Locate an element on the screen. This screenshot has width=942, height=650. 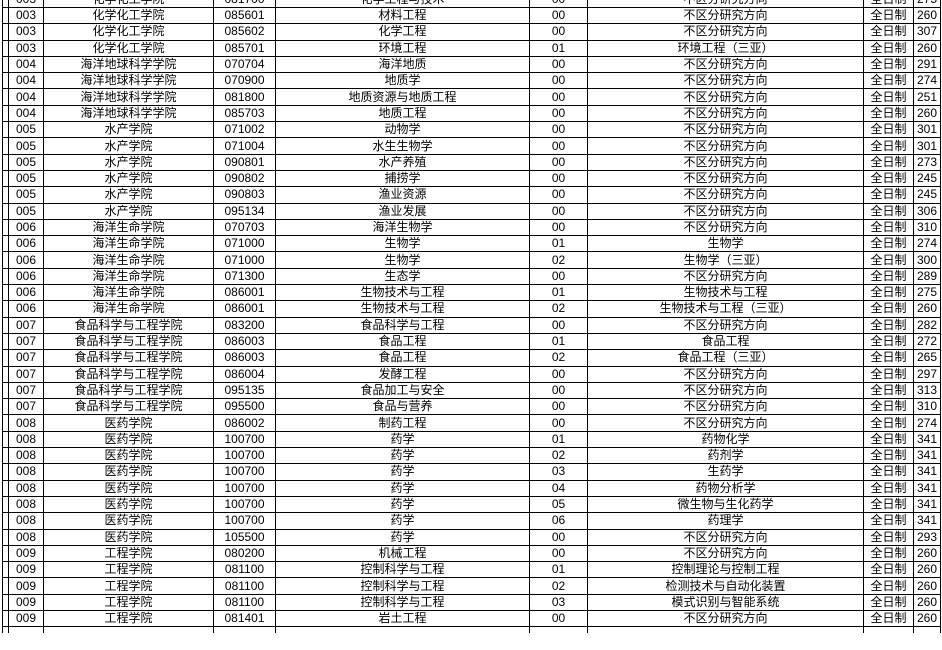
table-row: 005 水产学院 090801 水产养殖 00 不区分研究方向 全日制 273 is located at coordinates (471, 162).